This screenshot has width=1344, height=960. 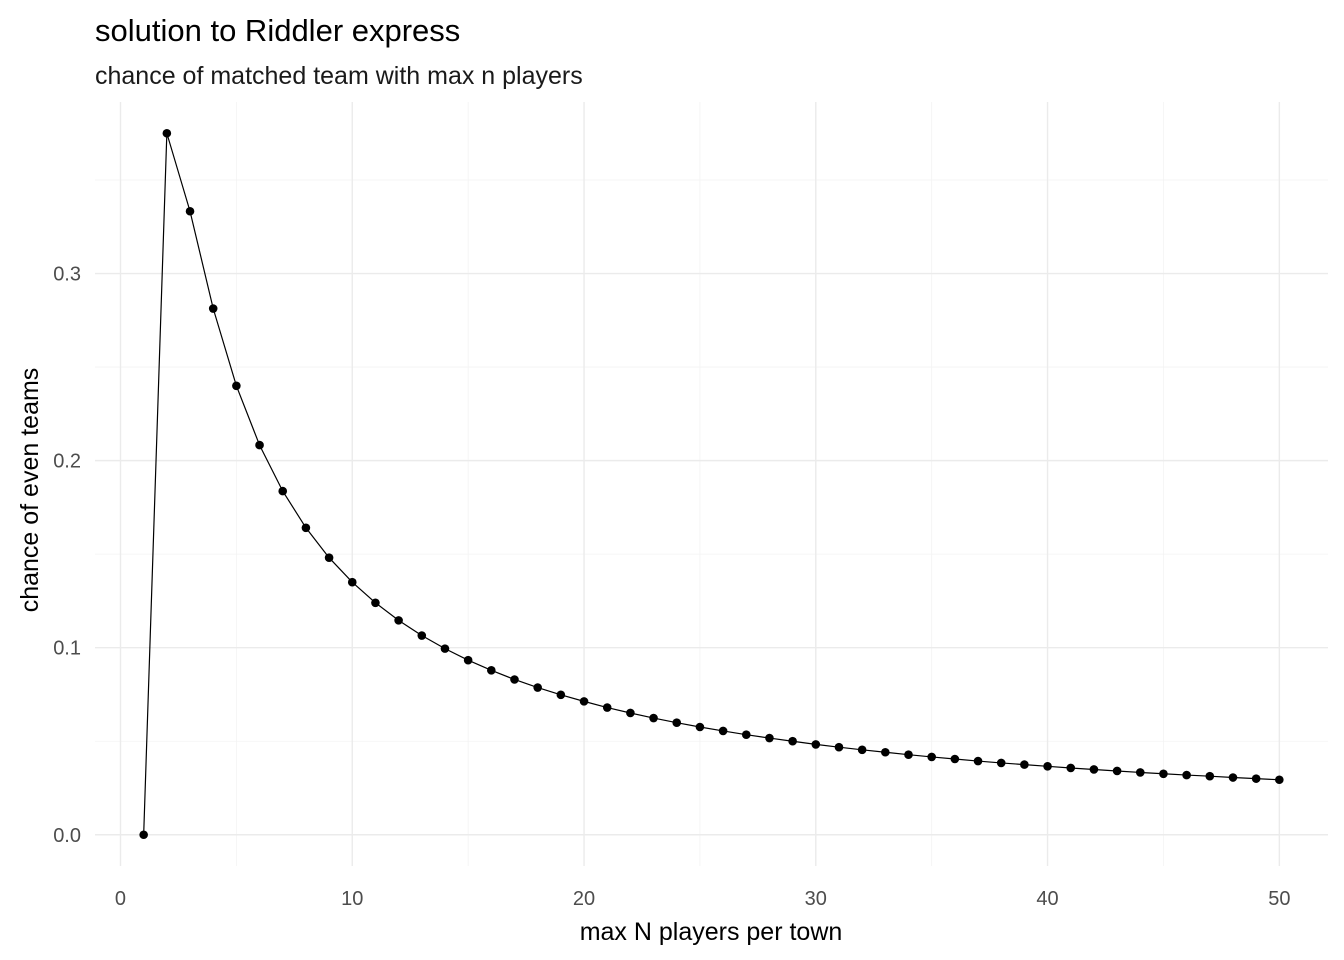 What do you see at coordinates (277, 30) in the screenshot?
I see `chart-title: solution to Riddler express` at bounding box center [277, 30].